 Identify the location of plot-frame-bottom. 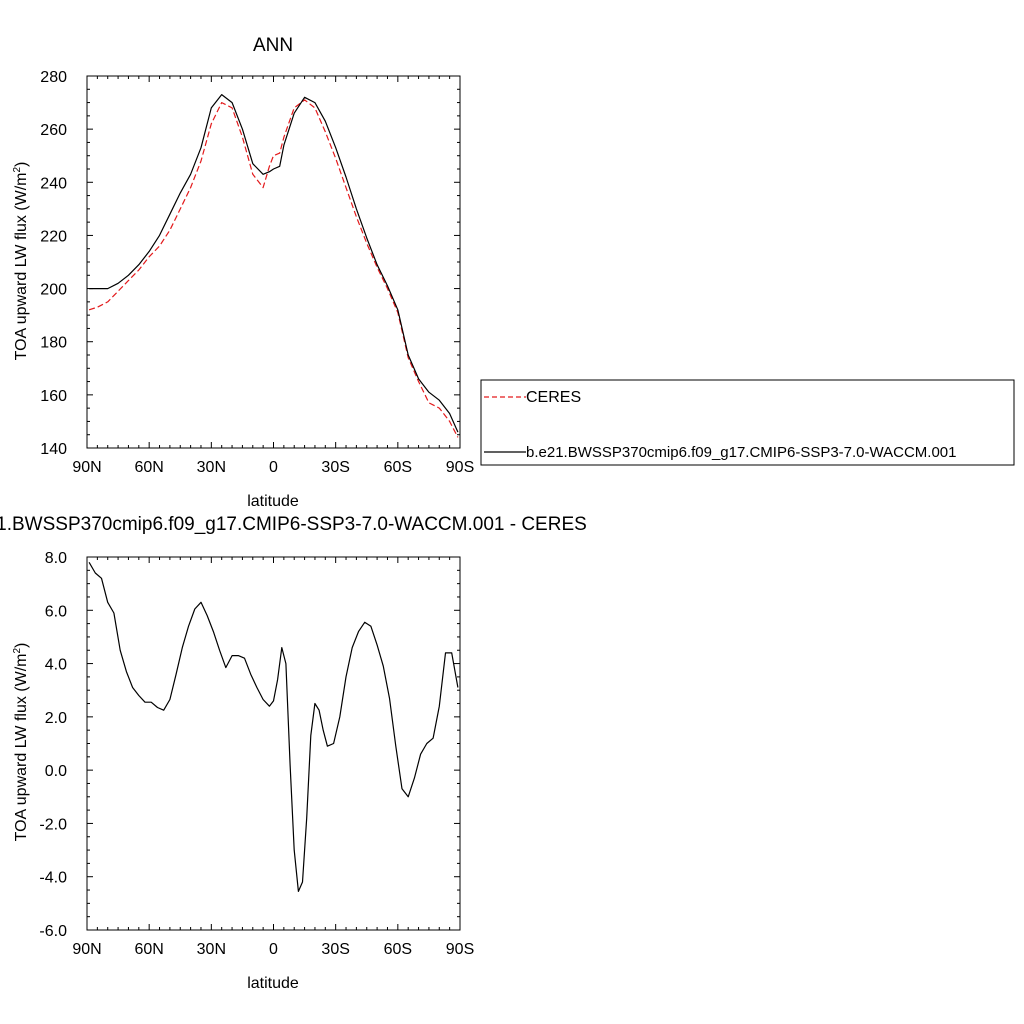
(273, 743).